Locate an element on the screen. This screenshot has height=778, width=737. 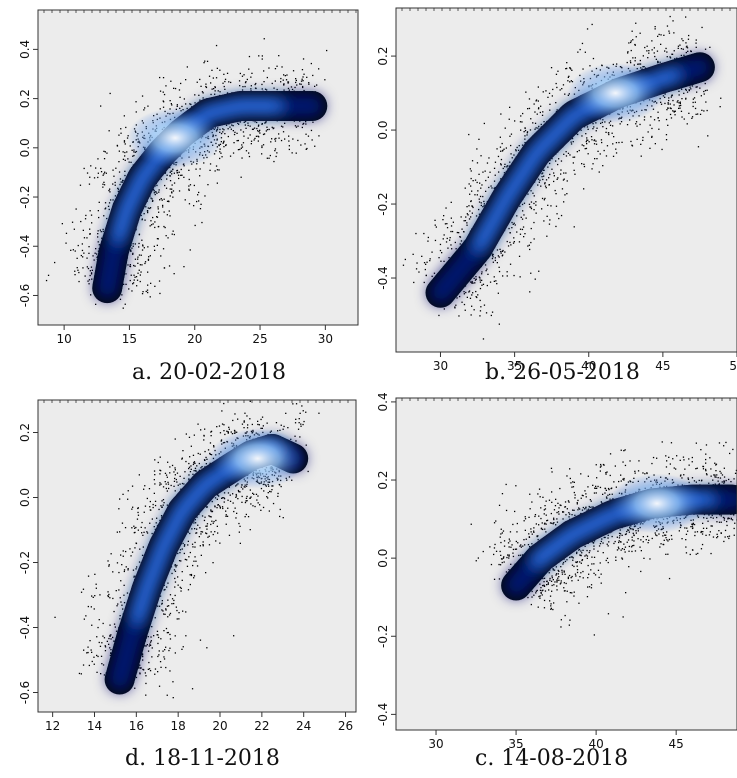
x-tick-label: 26 is located at coordinates (345, 726).